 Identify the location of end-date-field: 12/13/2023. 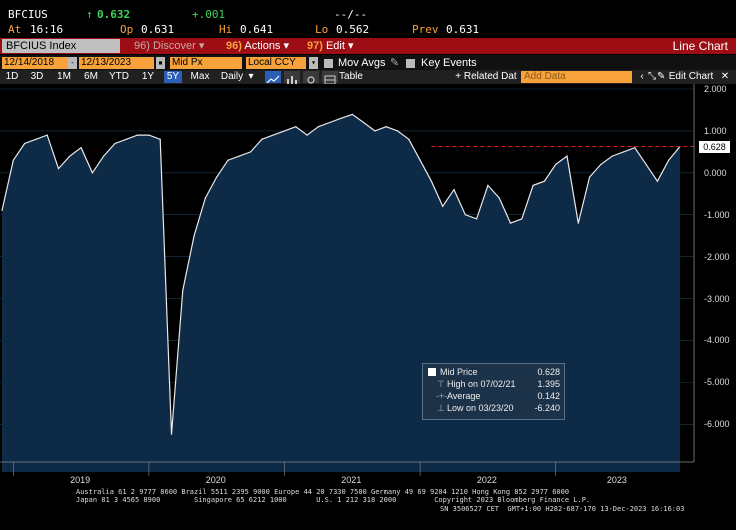
(116, 63).